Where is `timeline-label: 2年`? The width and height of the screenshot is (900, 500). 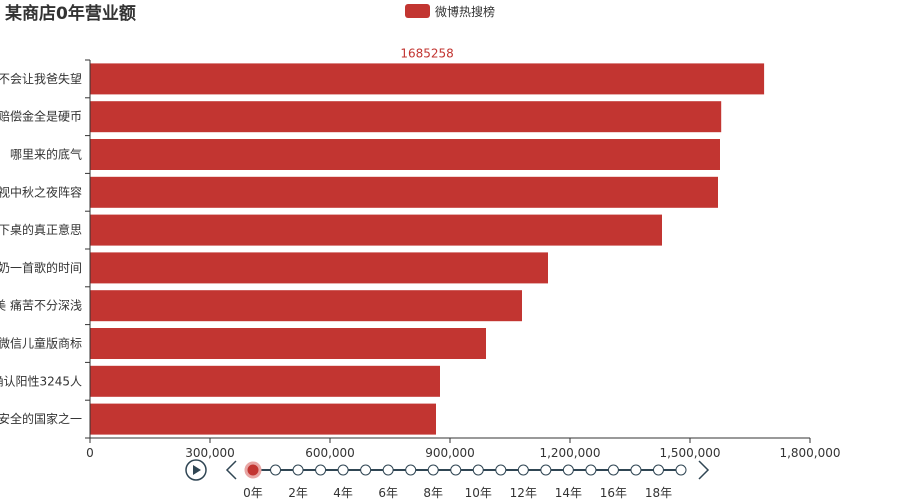
timeline-label: 2年 is located at coordinates (298, 493).